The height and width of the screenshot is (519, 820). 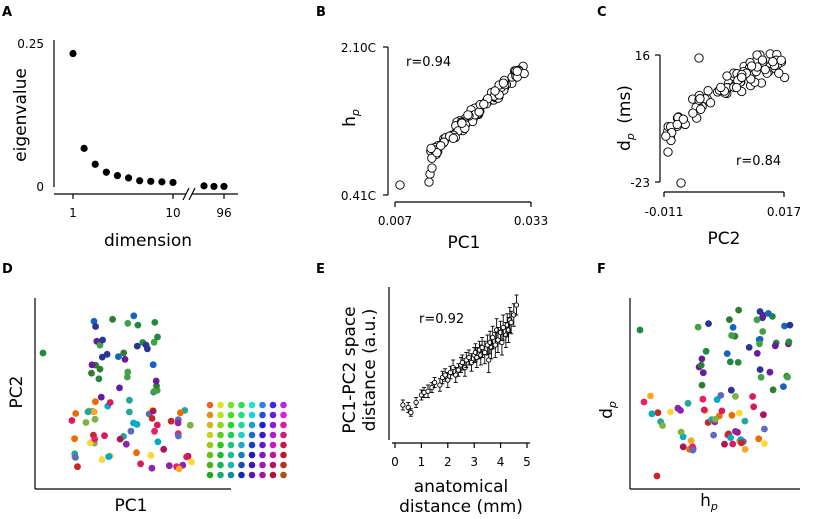 What do you see at coordinates (626, 118) in the screenshot?
I see `panel-c-ylabel: dp (ms)` at bounding box center [626, 118].